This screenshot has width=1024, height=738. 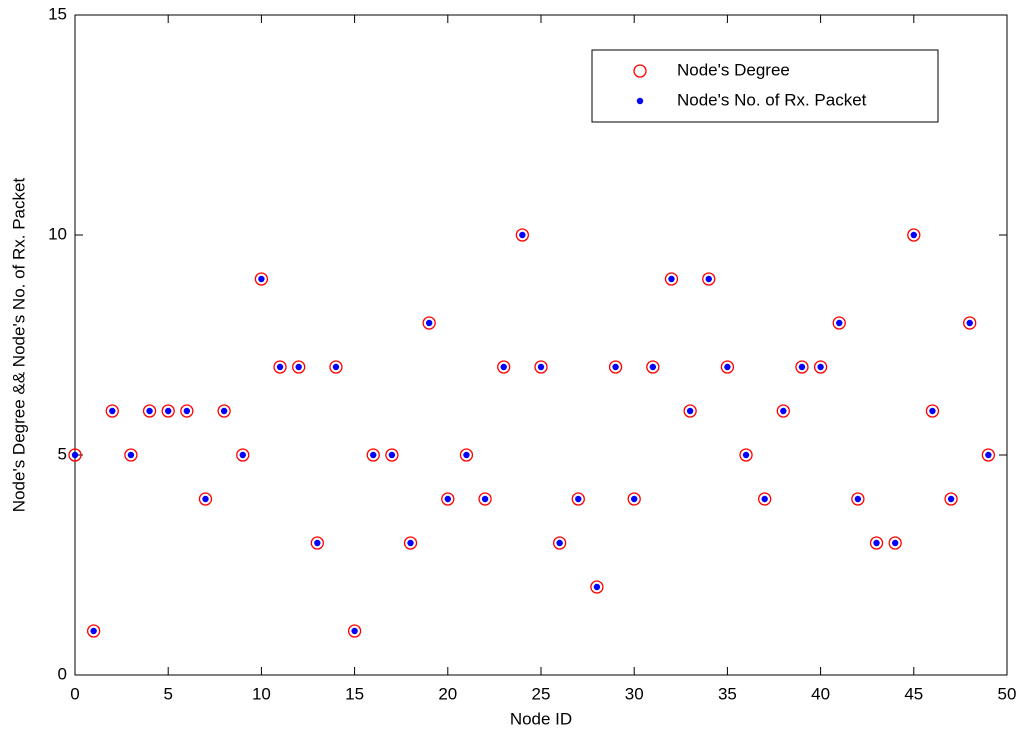 What do you see at coordinates (733, 69) in the screenshot?
I see `legend-label: Node's Degree` at bounding box center [733, 69].